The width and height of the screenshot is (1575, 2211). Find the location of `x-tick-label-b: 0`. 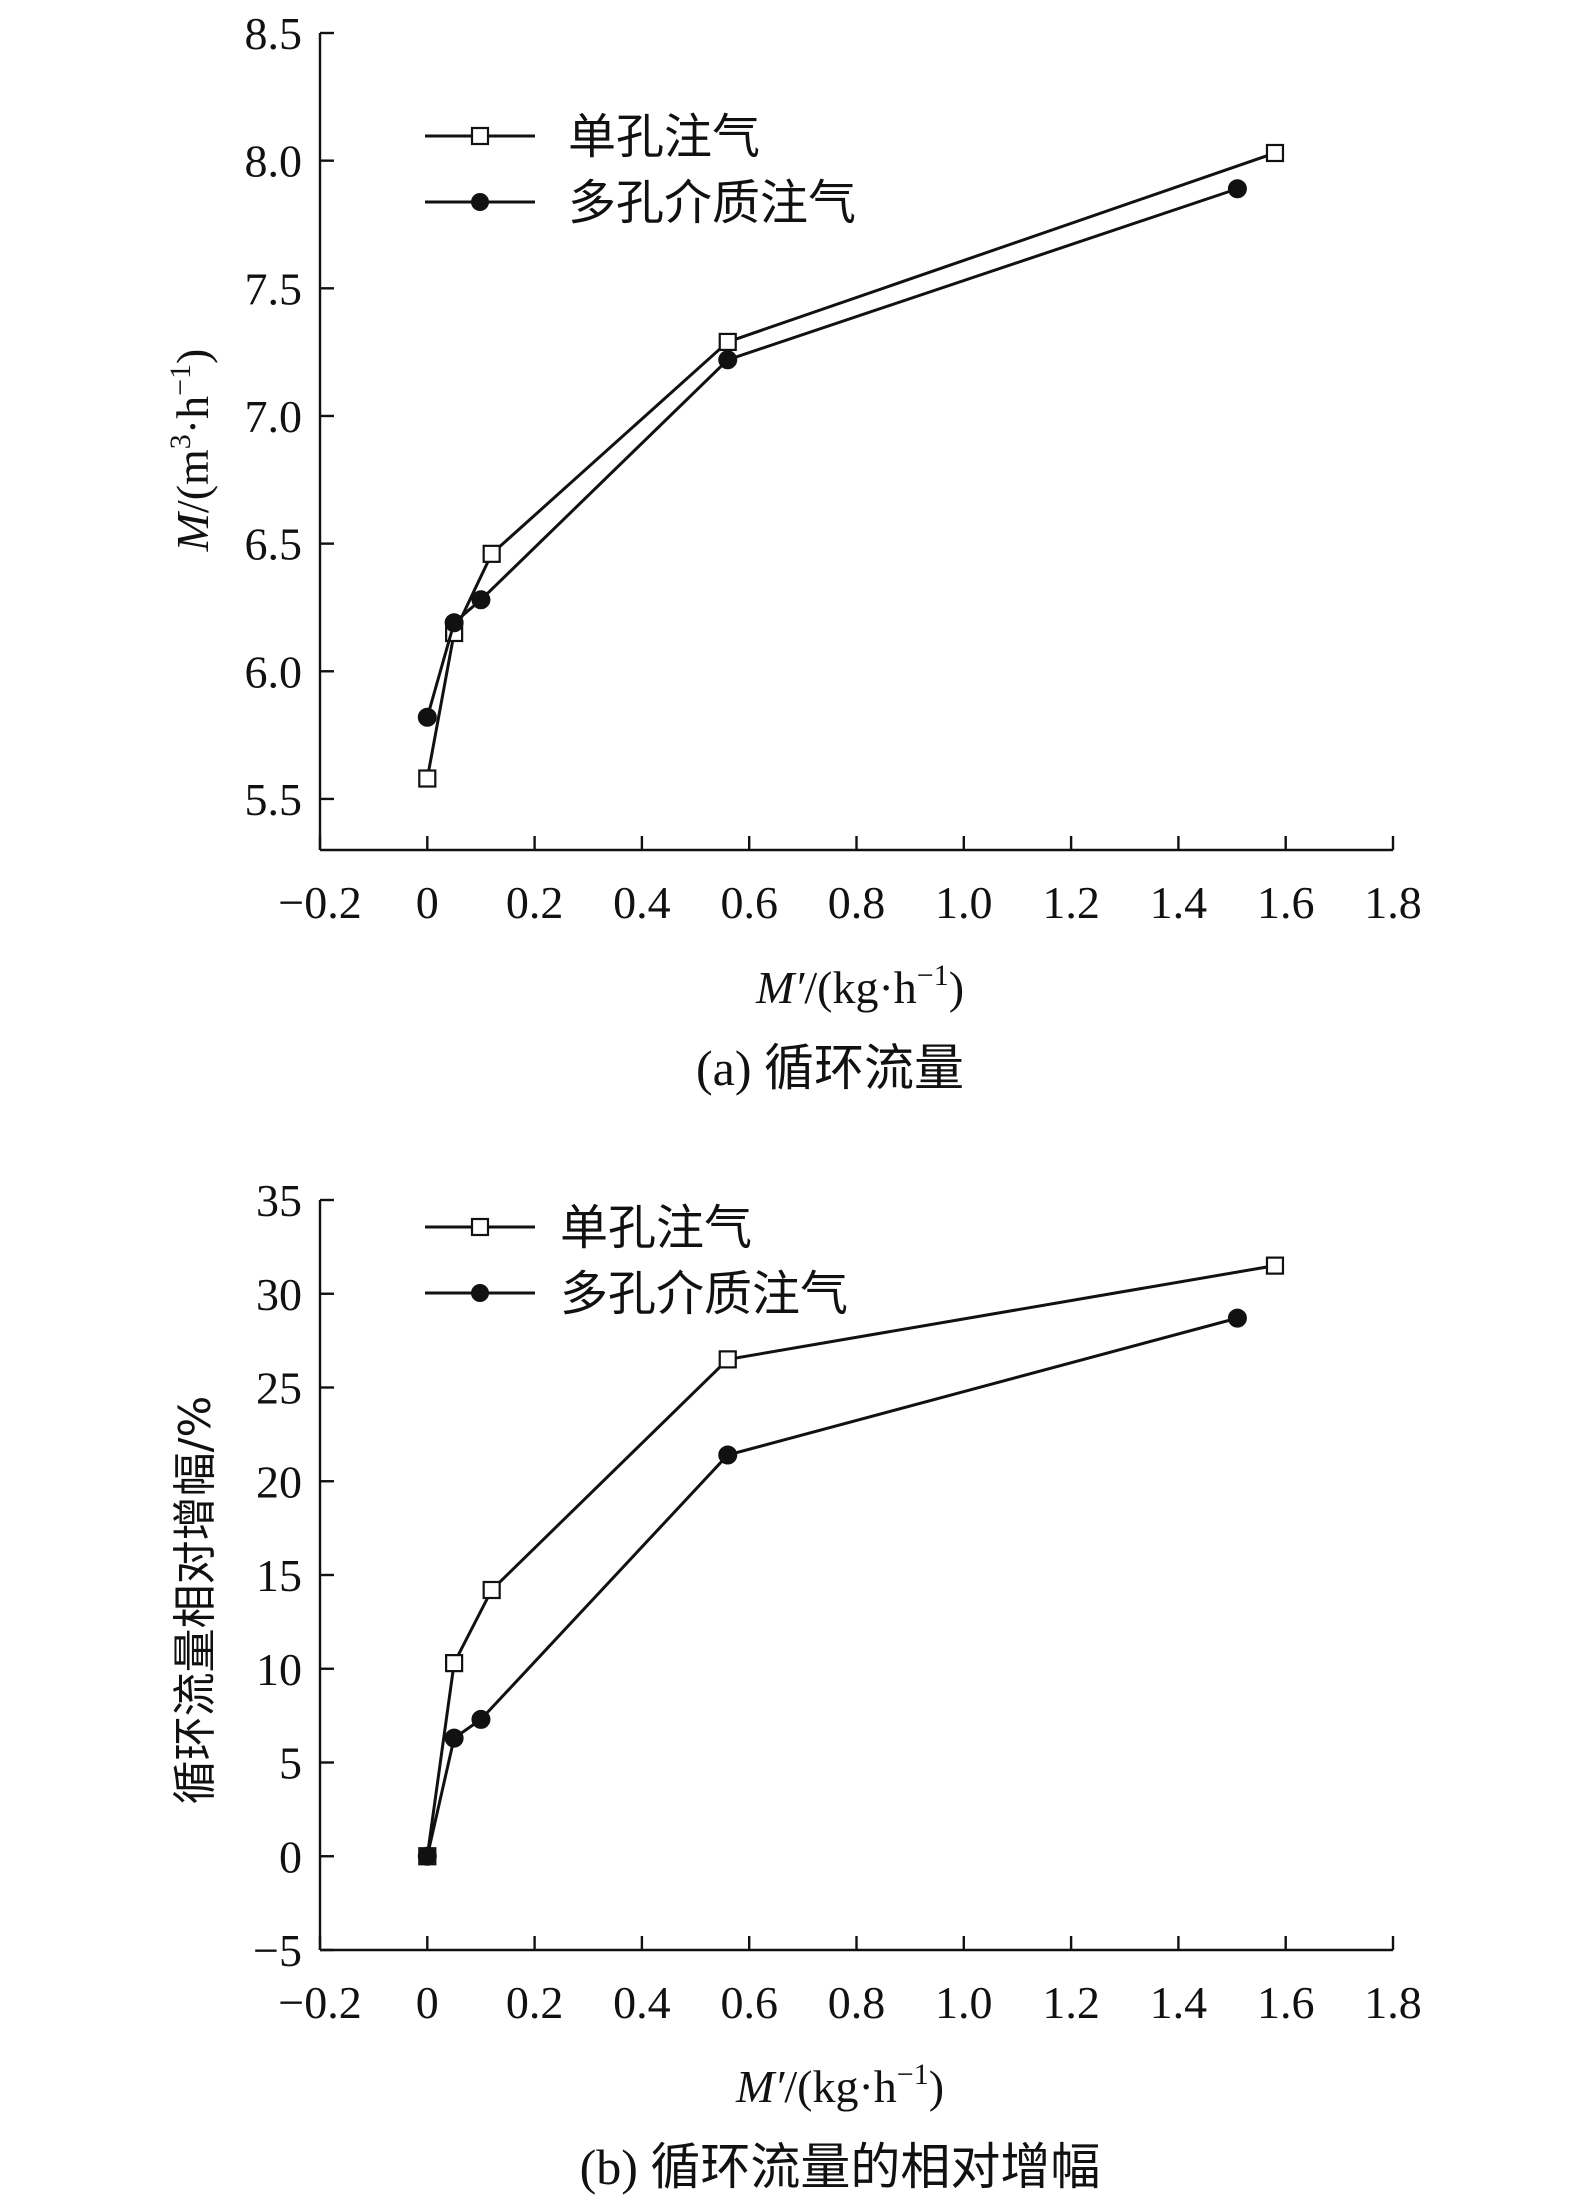

x-tick-label-b: 0 is located at coordinates (427, 2002).